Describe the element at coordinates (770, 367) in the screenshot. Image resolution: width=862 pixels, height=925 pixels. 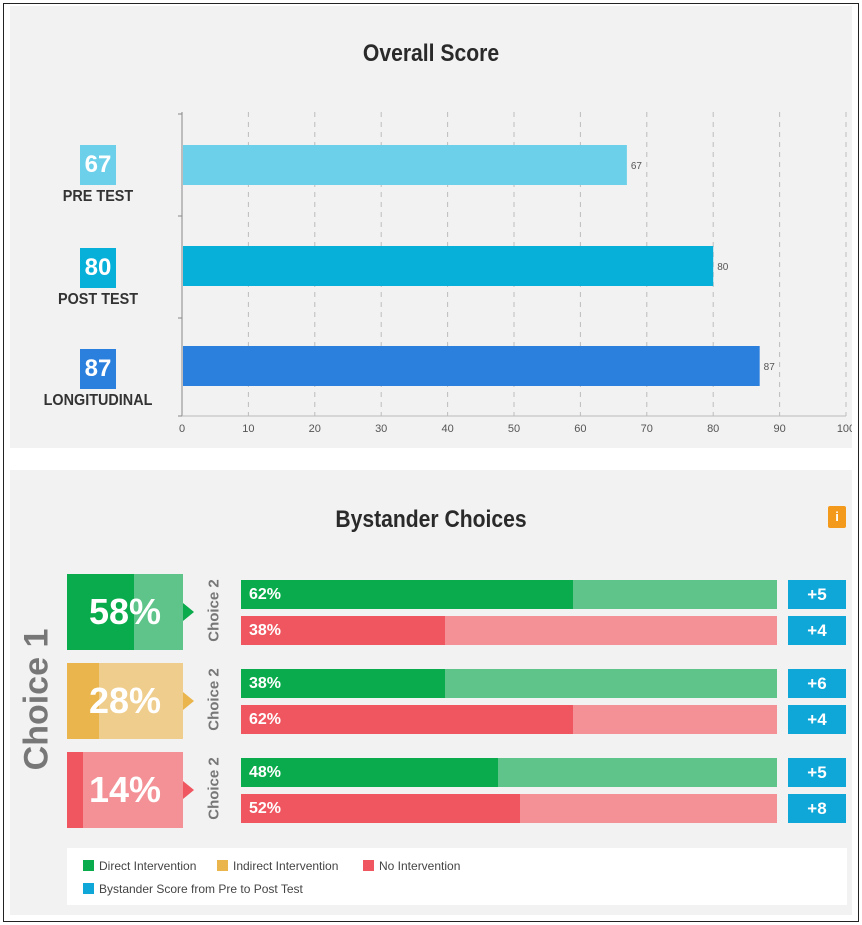
I see `bar-value-label: 87` at that location.